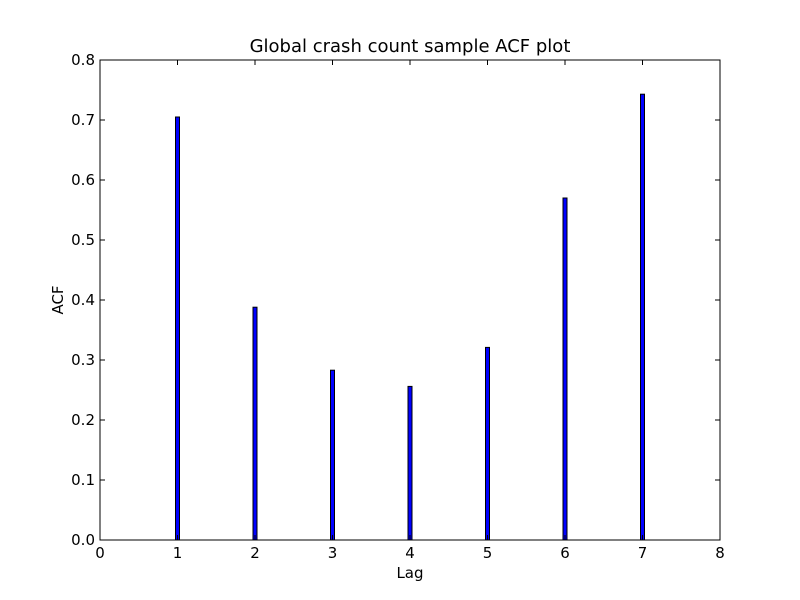 Image resolution: width=800 pixels, height=600 pixels. I want to click on y-axis-label: ACF, so click(58, 299).